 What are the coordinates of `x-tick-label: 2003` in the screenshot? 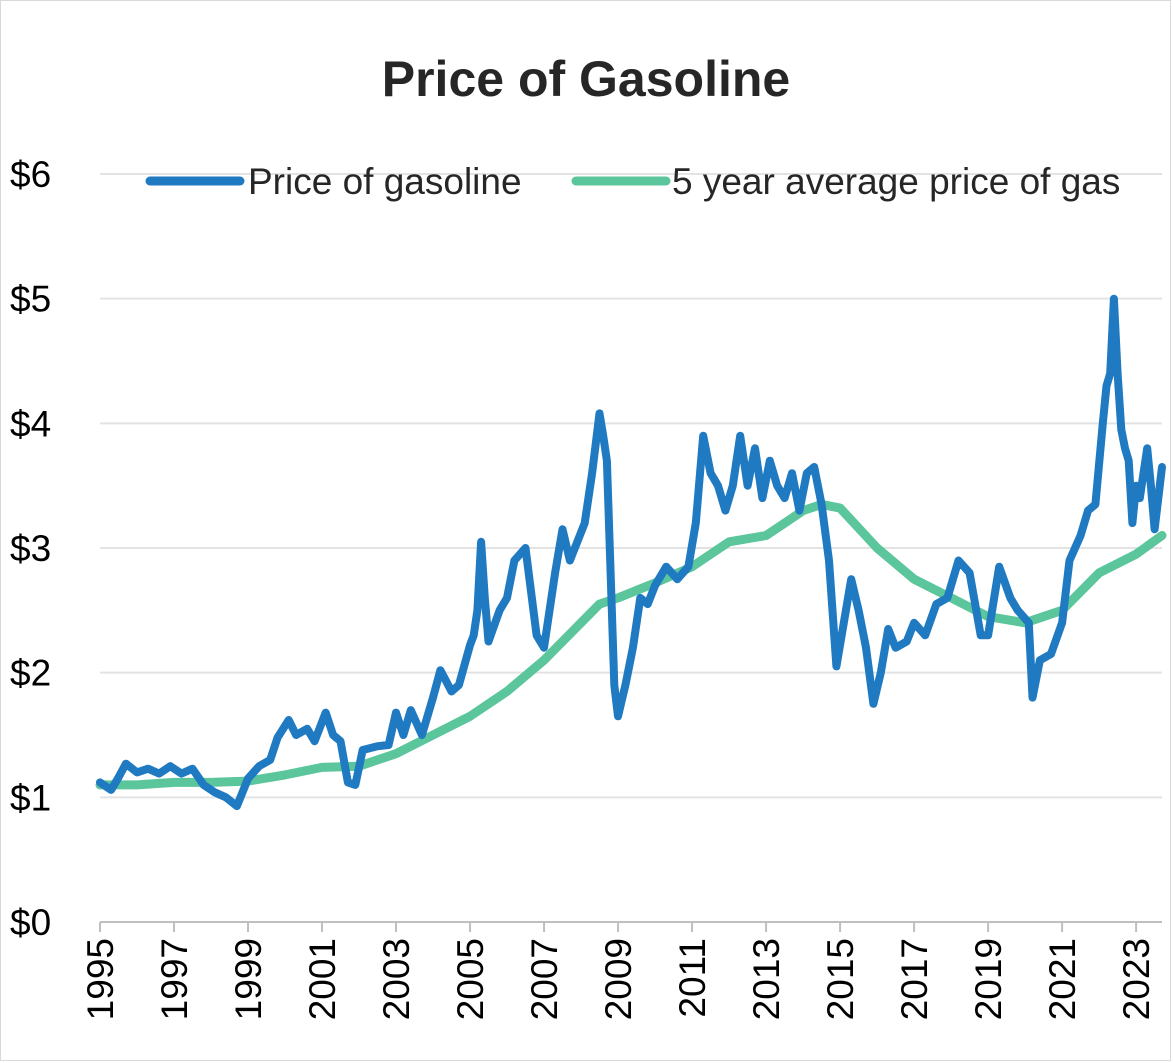 It's located at (396, 979).